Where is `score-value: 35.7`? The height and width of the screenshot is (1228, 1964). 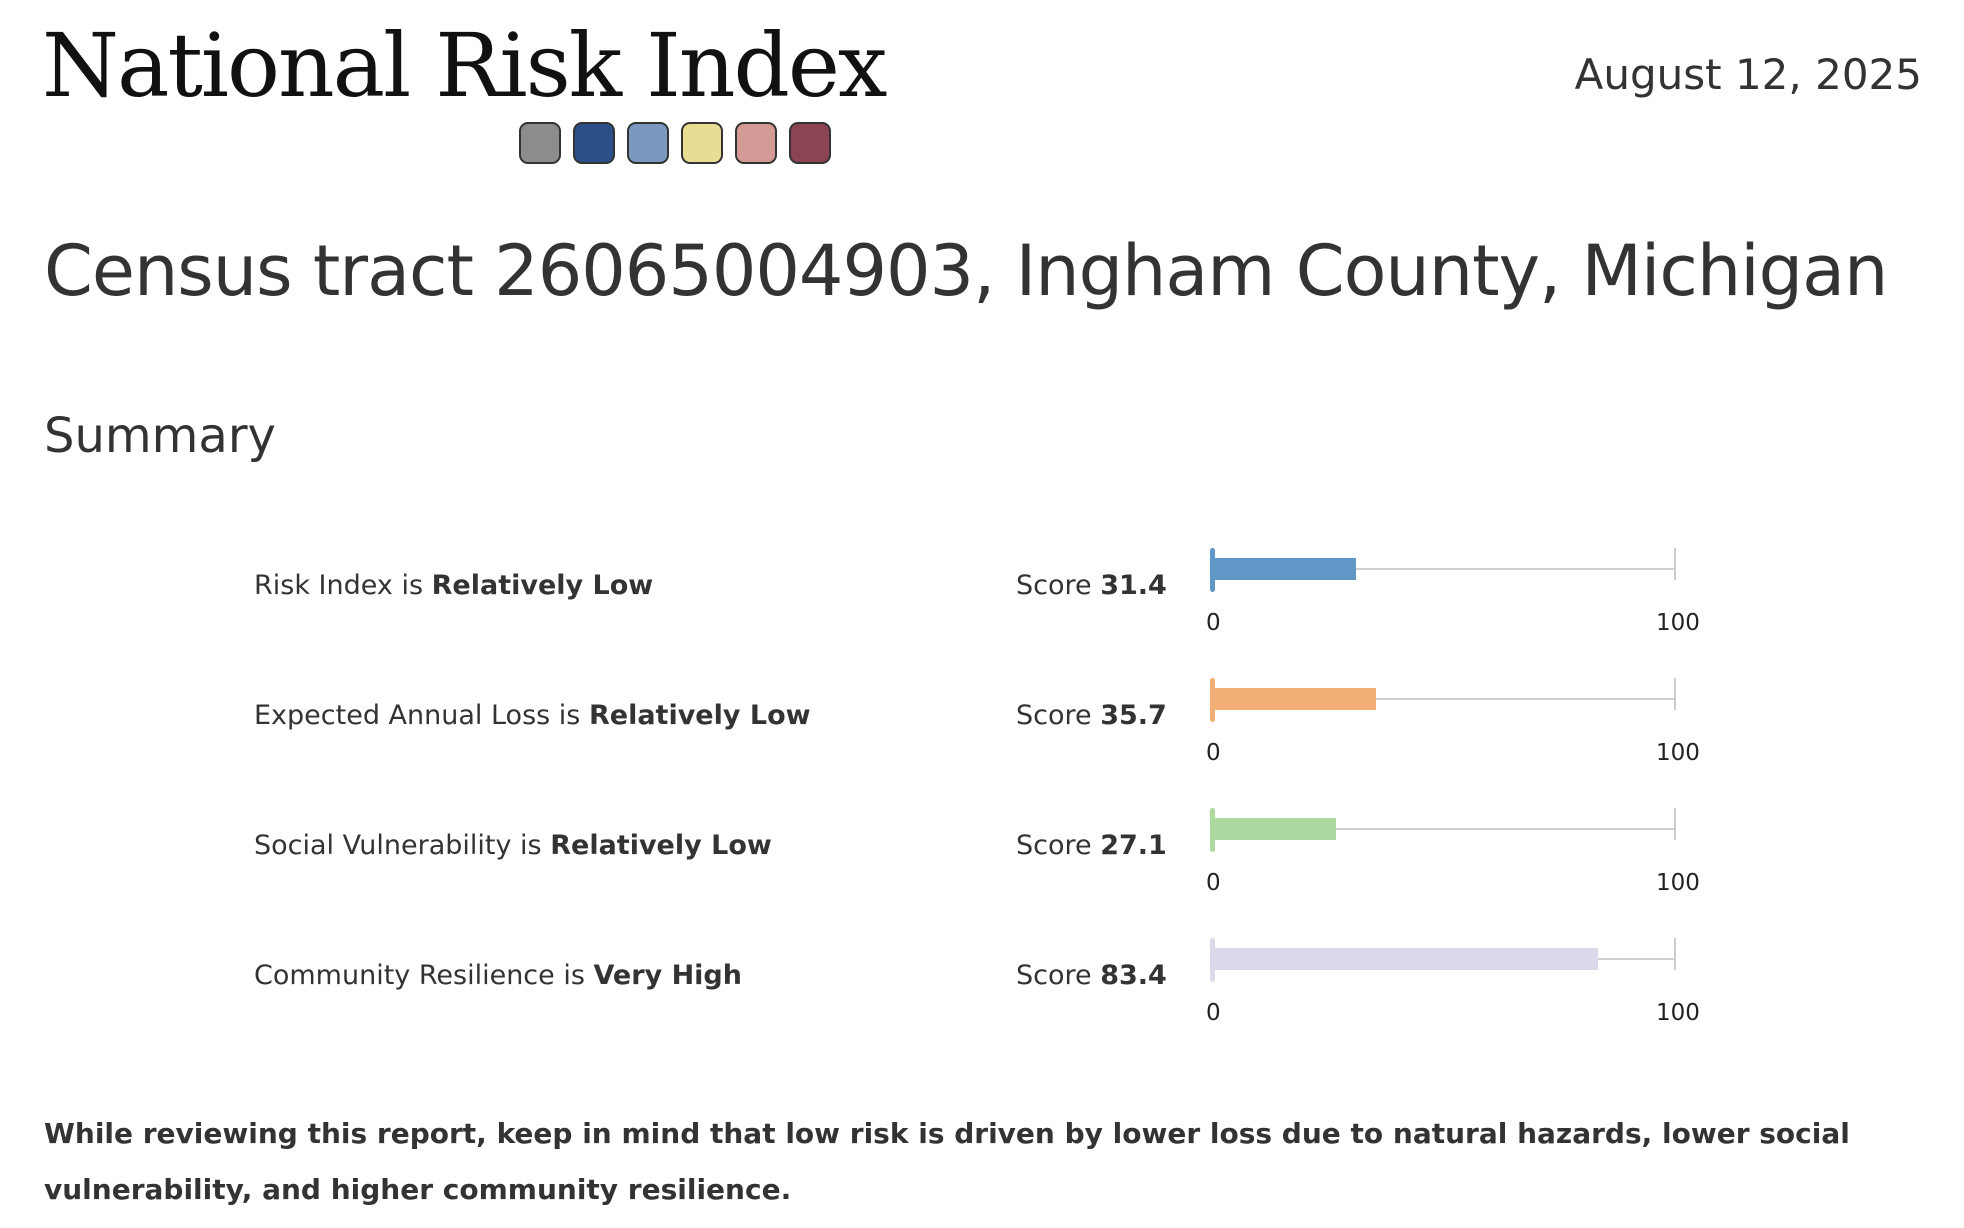 score-value: 35.7 is located at coordinates (1133, 715).